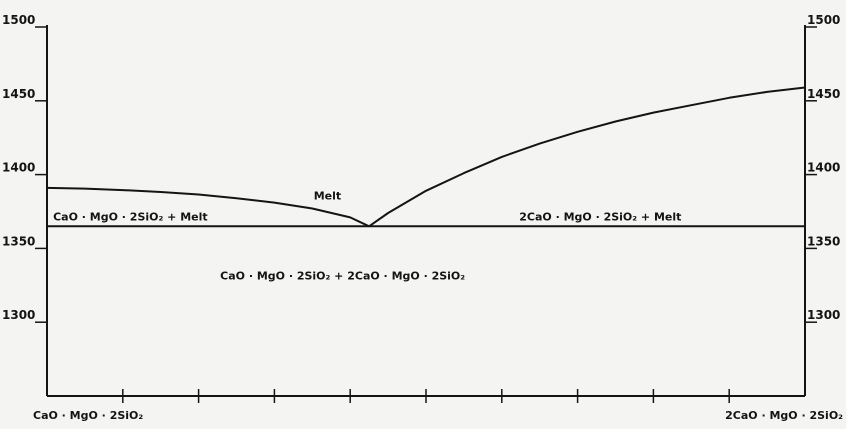  I want to click on y-tick-label-left: 1450, so click(18, 94).